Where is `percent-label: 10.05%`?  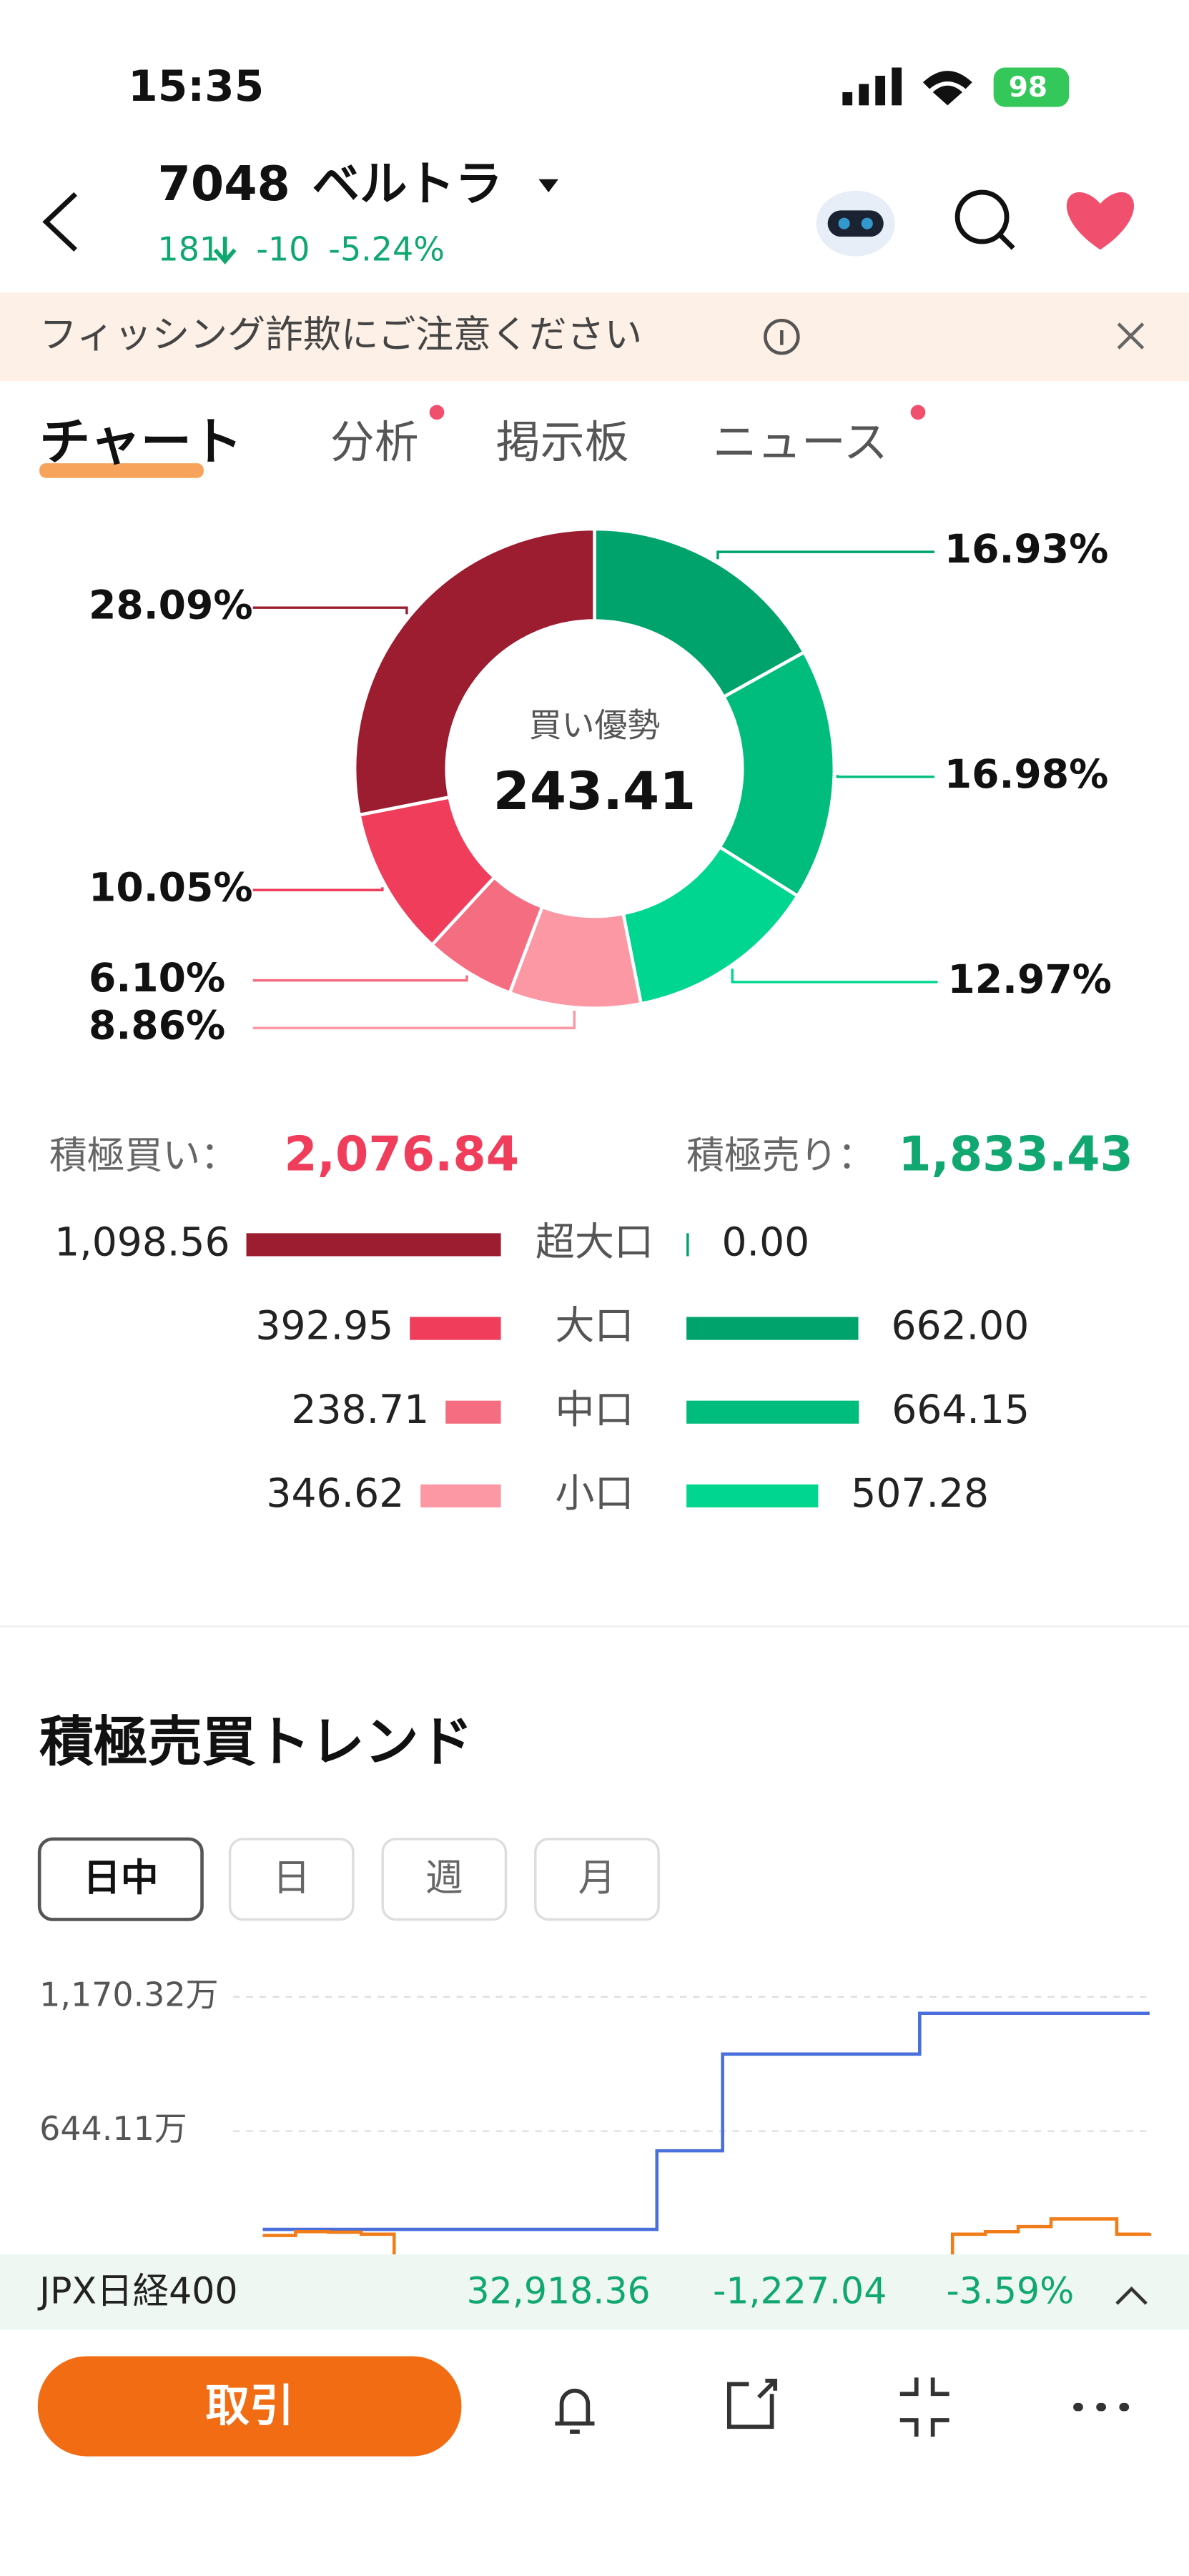 percent-label: 10.05% is located at coordinates (171, 887).